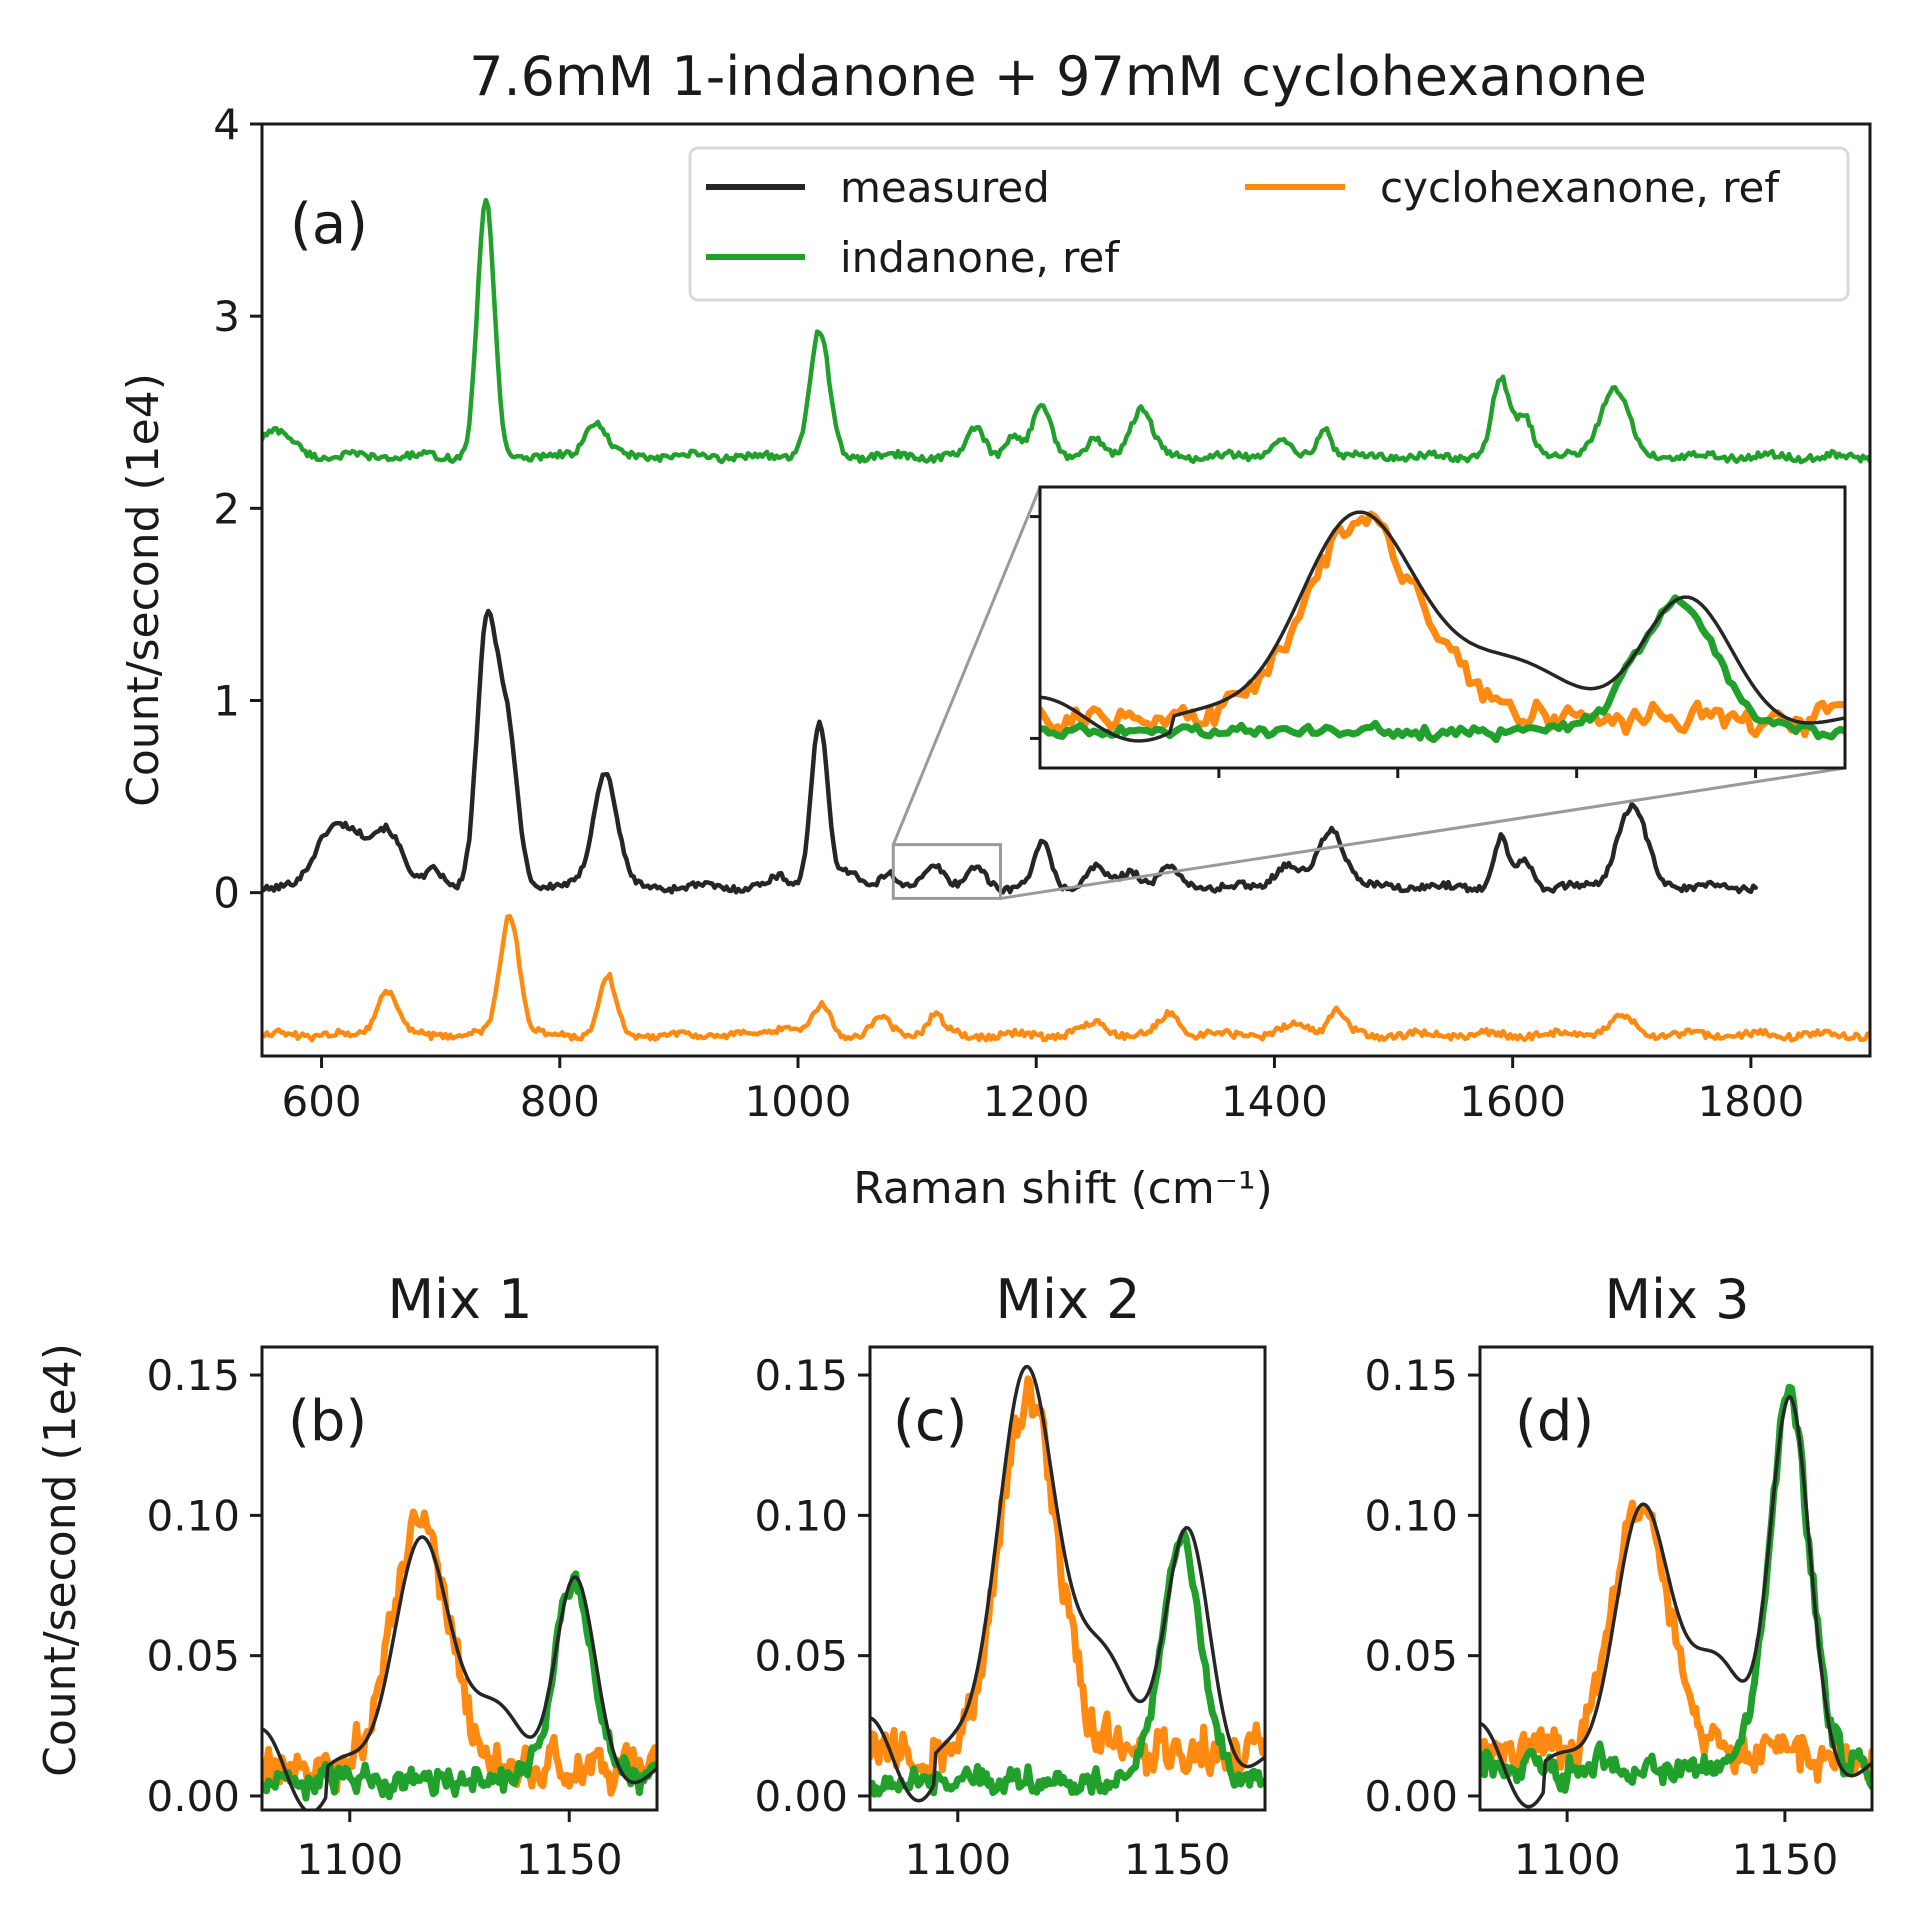 The height and width of the screenshot is (1917, 1906). What do you see at coordinates (327, 1421) in the screenshot?
I see `panel-tag-b: (b)` at bounding box center [327, 1421].